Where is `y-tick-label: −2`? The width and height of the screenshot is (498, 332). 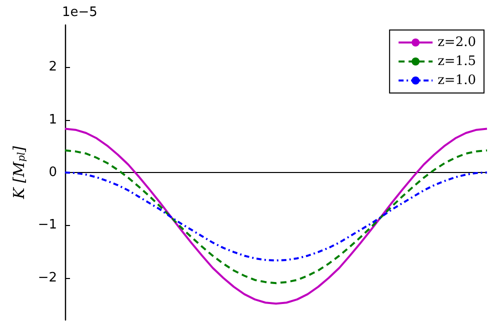 y-tick-label: −2 is located at coordinates (47, 278).